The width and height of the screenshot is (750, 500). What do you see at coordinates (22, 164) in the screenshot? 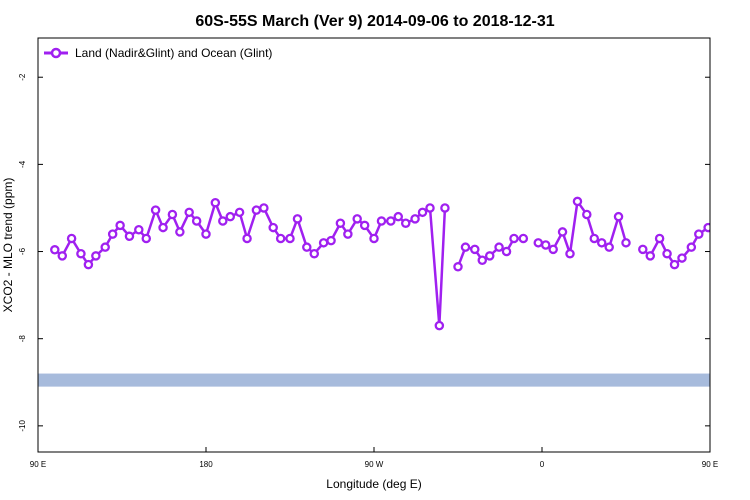
I see `y-tick-label: -4` at bounding box center [22, 164].